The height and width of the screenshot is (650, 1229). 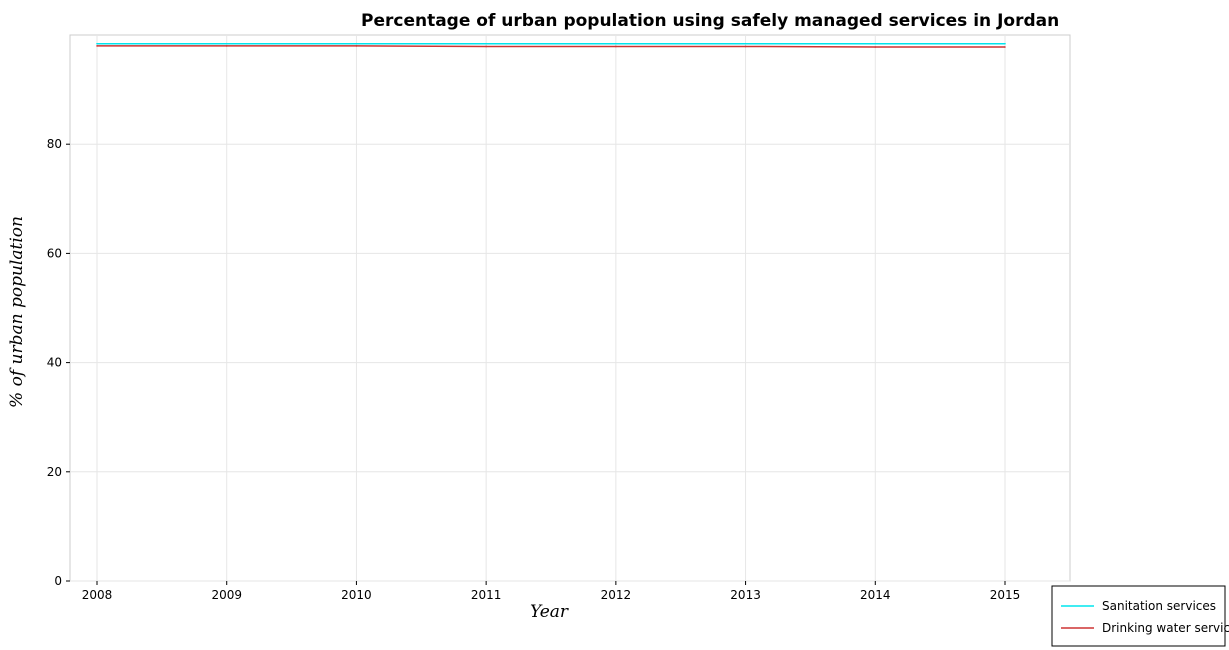 I want to click on x-tick-label: 2013, so click(x=745, y=595).